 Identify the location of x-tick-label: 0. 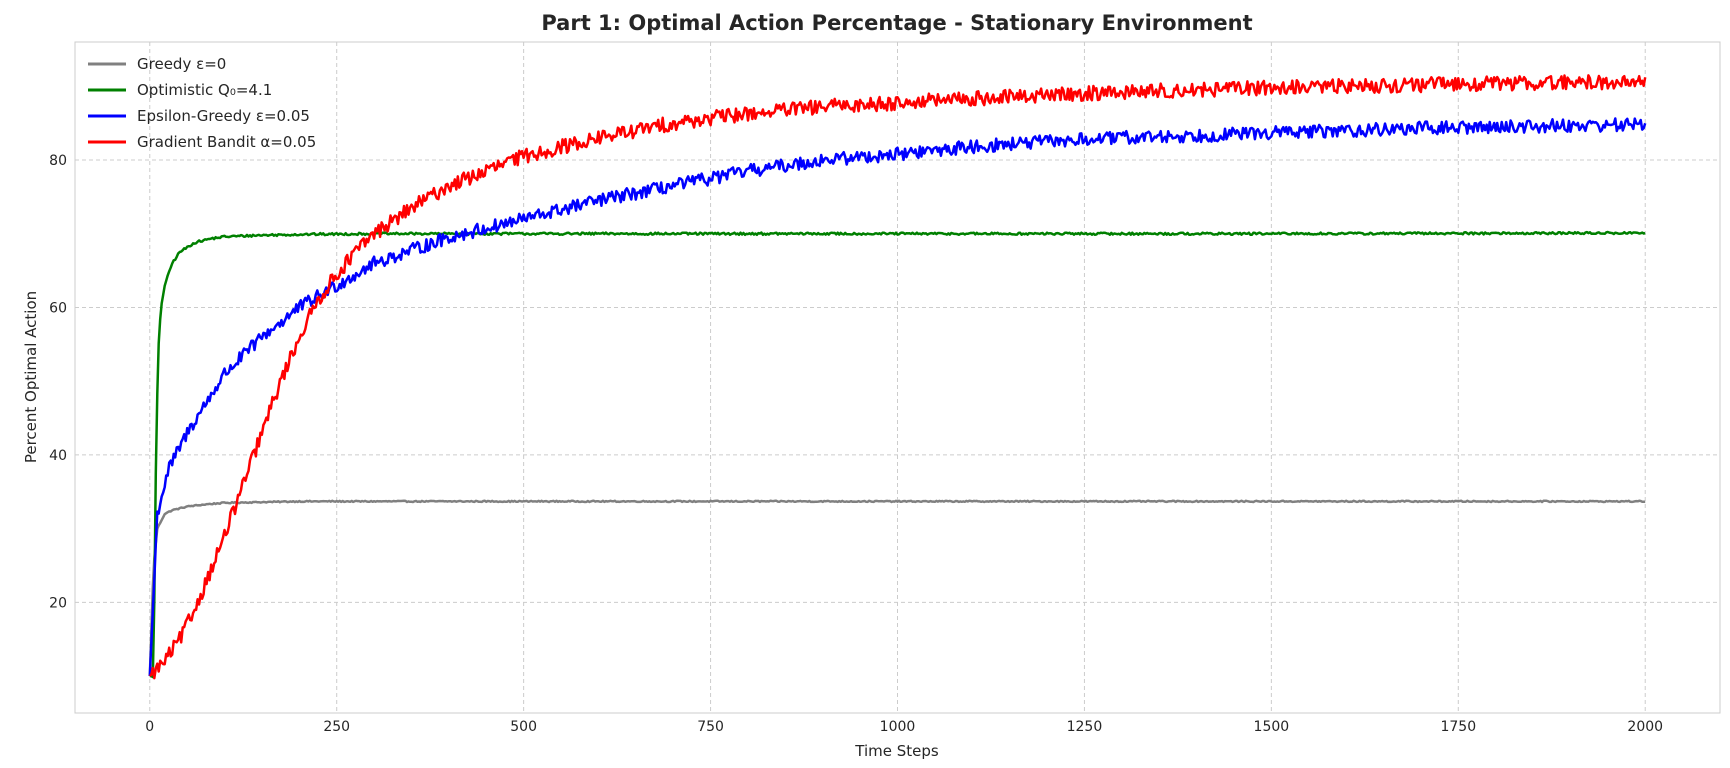
(149, 727).